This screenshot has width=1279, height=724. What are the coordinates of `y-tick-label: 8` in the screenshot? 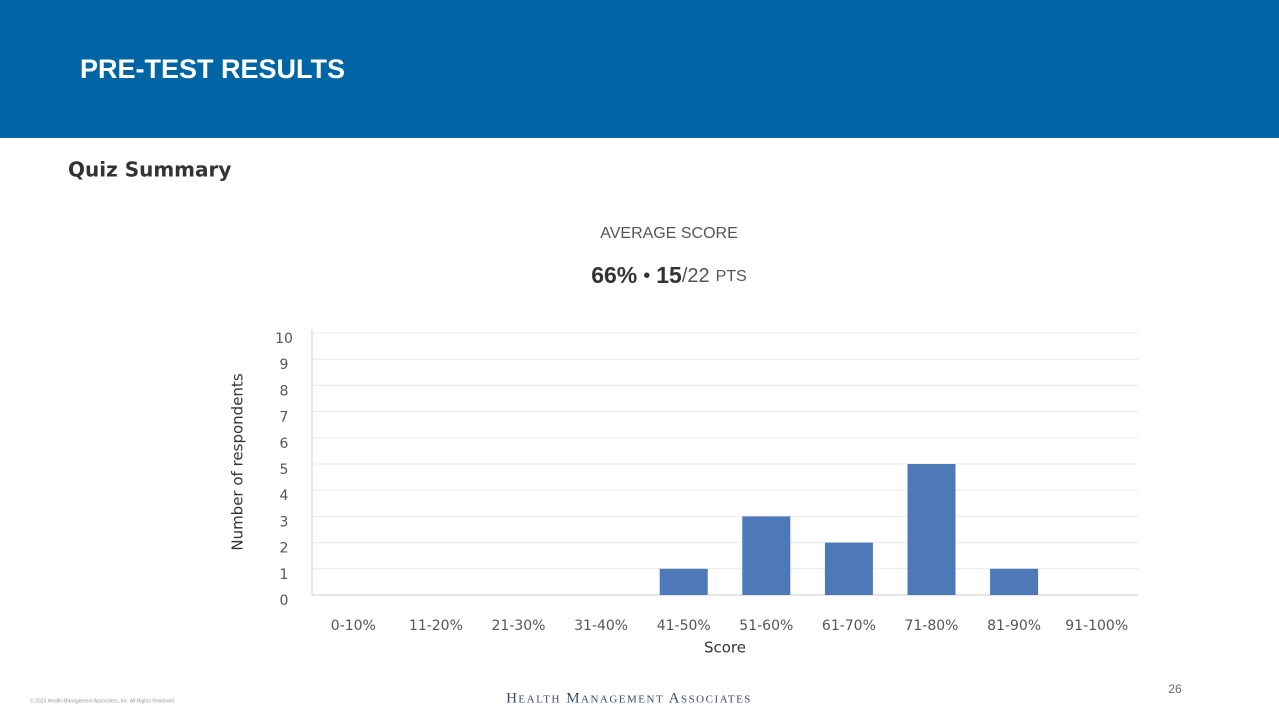 It's located at (284, 391).